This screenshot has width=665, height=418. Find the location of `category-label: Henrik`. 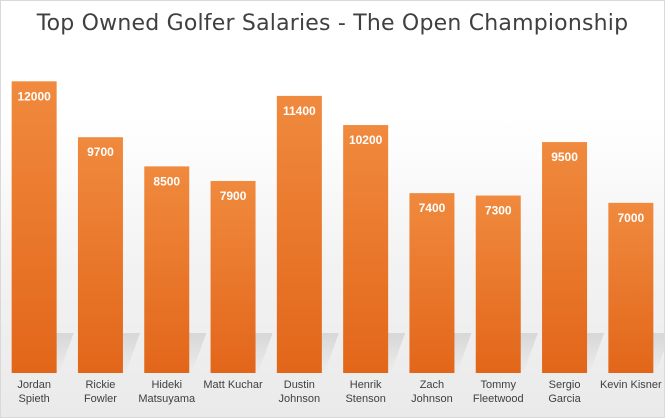

category-label: Henrik is located at coordinates (366, 385).